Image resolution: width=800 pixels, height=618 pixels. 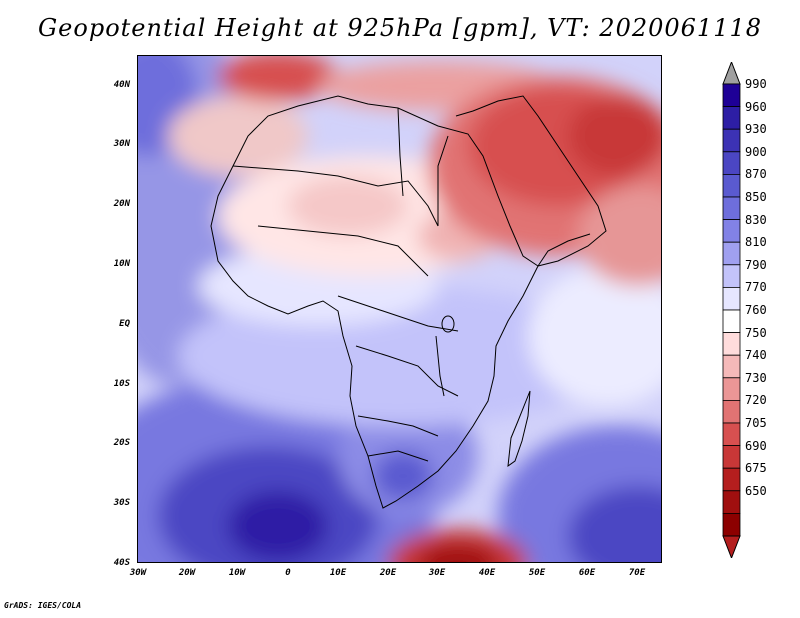 What do you see at coordinates (121, 384) in the screenshot?
I see `lat-label-10s: 10S` at bounding box center [121, 384].